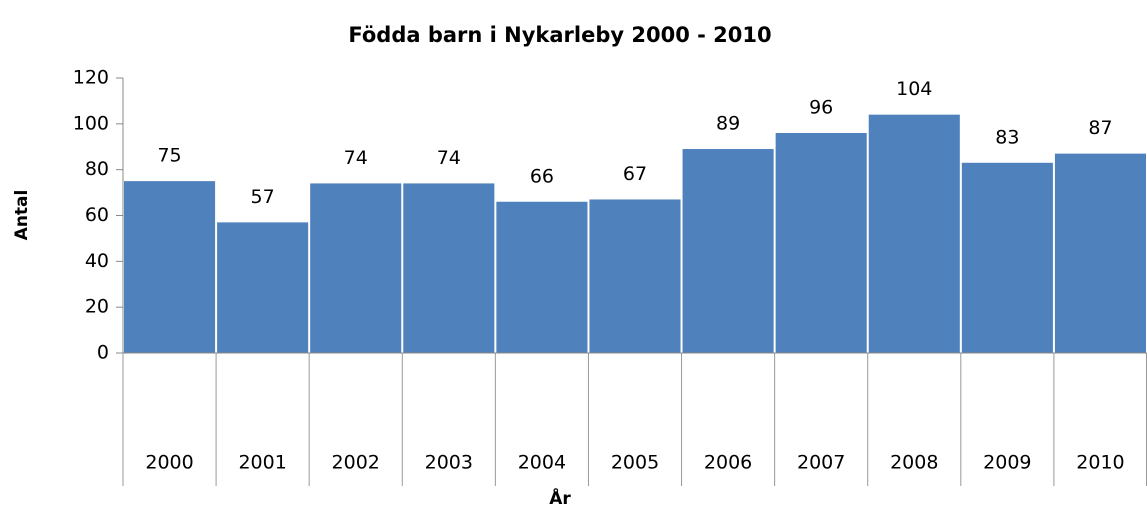 Image resolution: width=1147 pixels, height=513 pixels. What do you see at coordinates (559, 35) in the screenshot?
I see `chart-title: Födda barn i Nykarleby 2000 - 2010` at bounding box center [559, 35].